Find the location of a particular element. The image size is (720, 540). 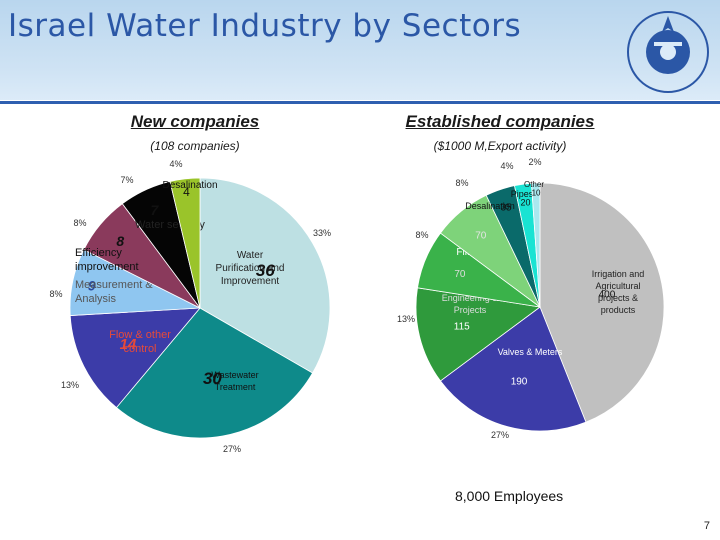

chart1-category-label-2: Projects is located at coordinates (470, 310).